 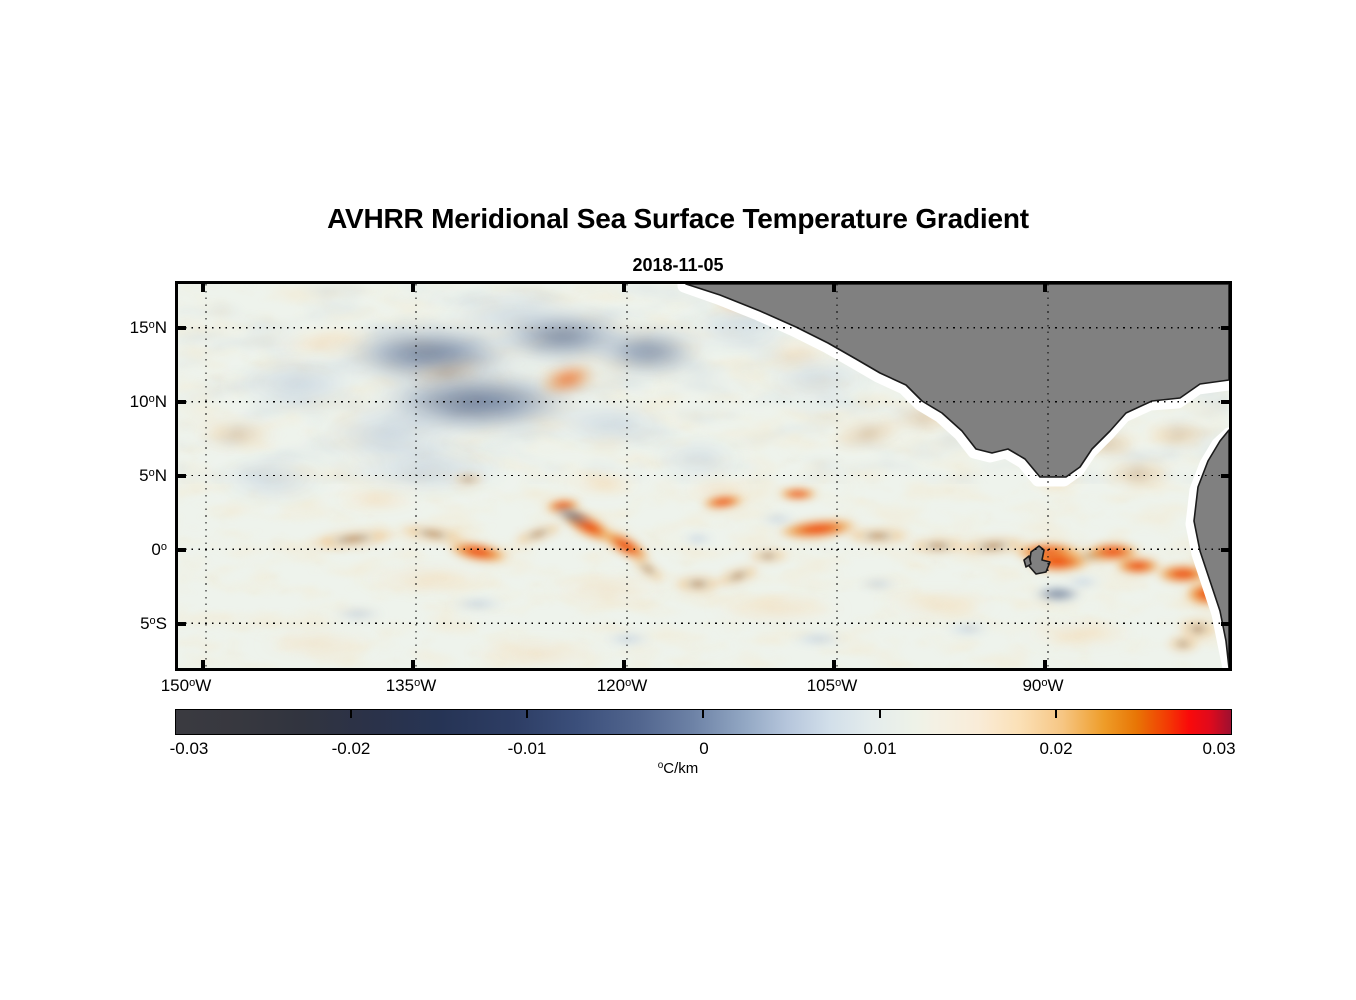 What do you see at coordinates (624, 665) in the screenshot?
I see `x-tick-120w` at bounding box center [624, 665].